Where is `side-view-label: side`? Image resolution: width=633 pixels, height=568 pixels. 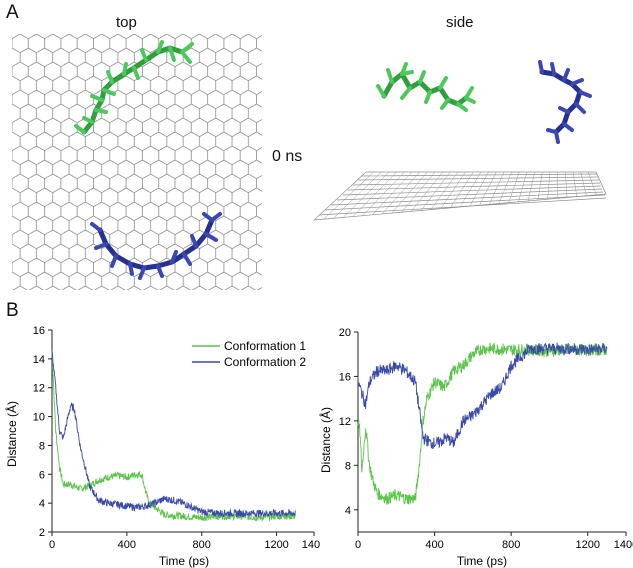 side-view-label: side is located at coordinates (460, 22).